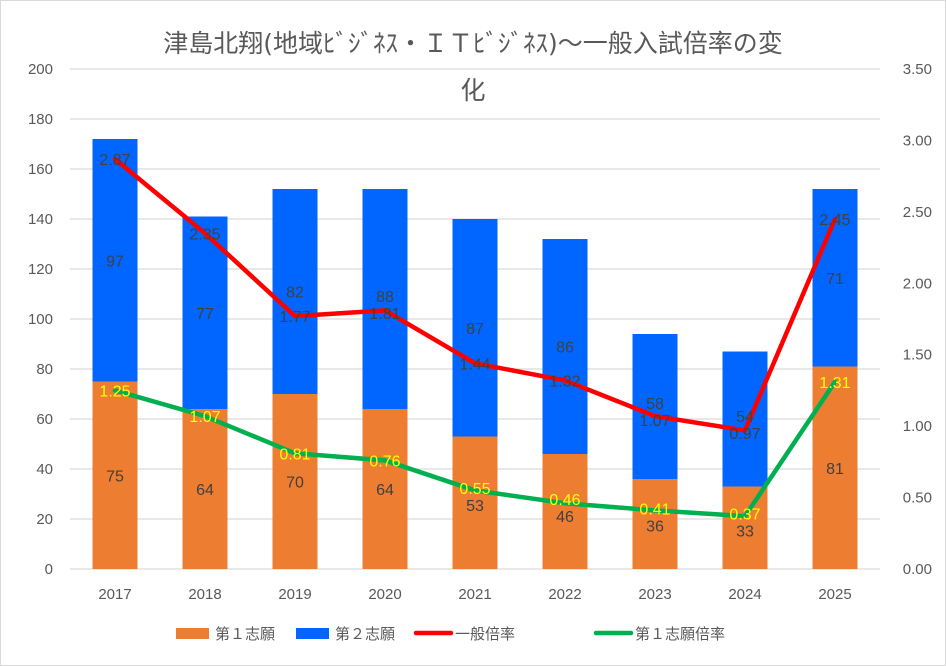 The height and width of the screenshot is (666, 946). I want to click on bar-label-second-choice: 86, so click(565, 348).